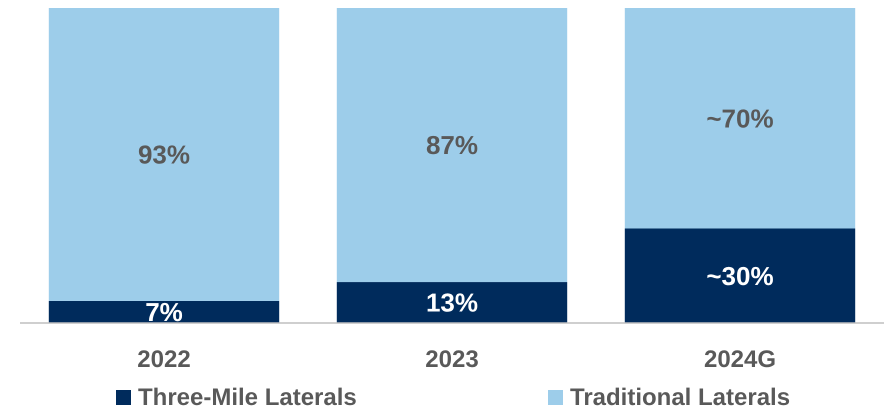  What do you see at coordinates (164, 312) in the screenshot?
I see `data-label: 7%` at bounding box center [164, 312].